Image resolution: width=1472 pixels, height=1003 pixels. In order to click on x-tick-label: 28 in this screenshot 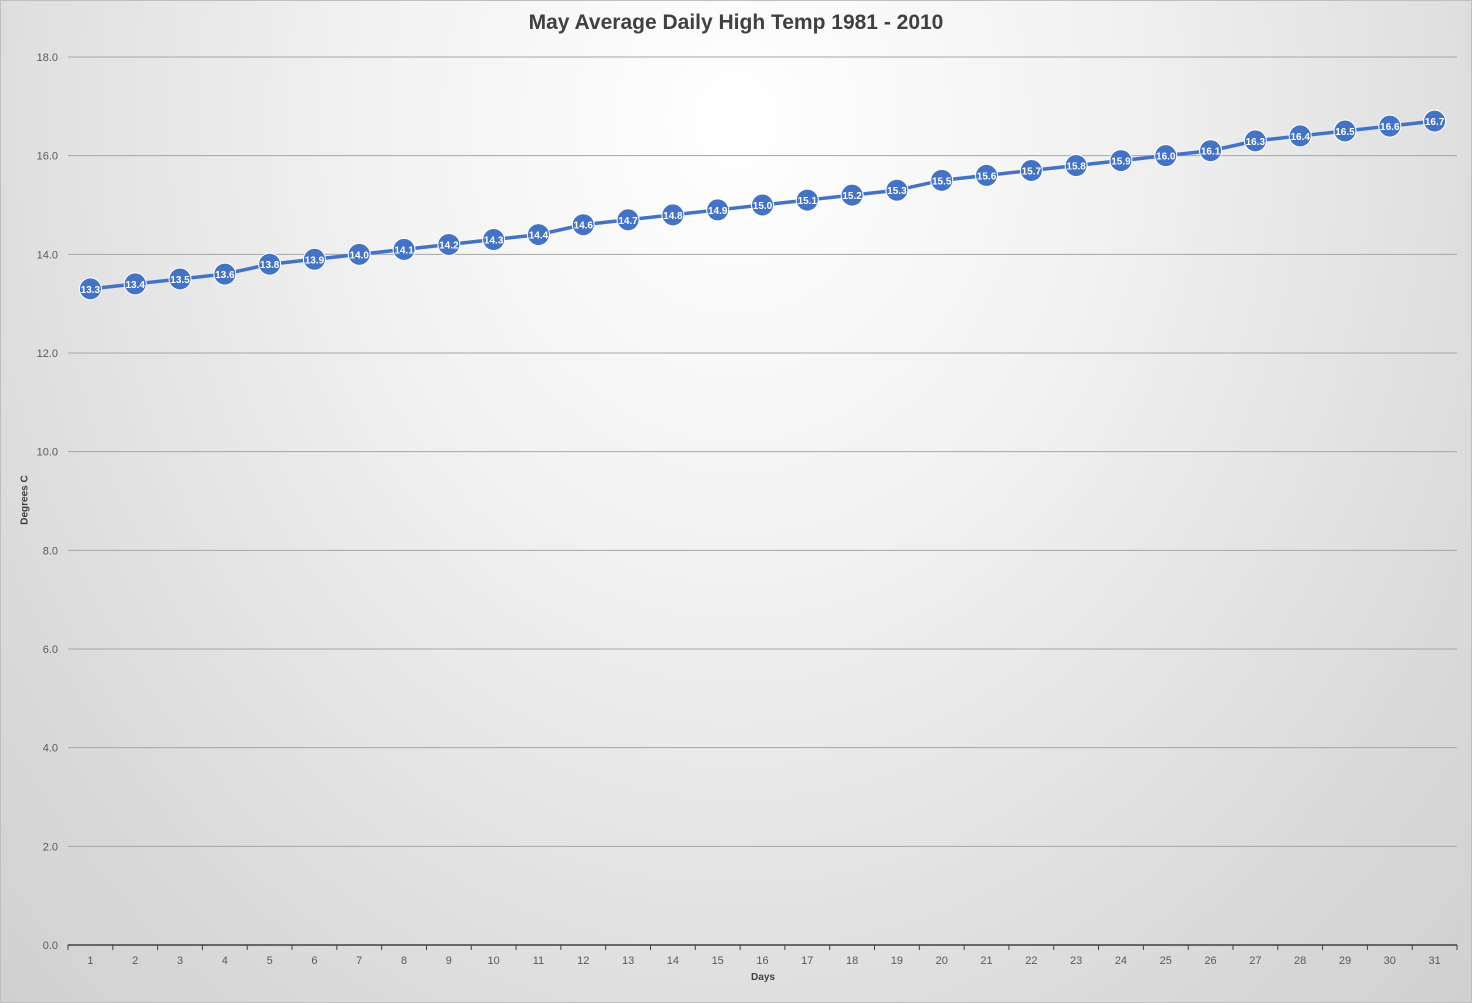, I will do `click(1300, 961)`.